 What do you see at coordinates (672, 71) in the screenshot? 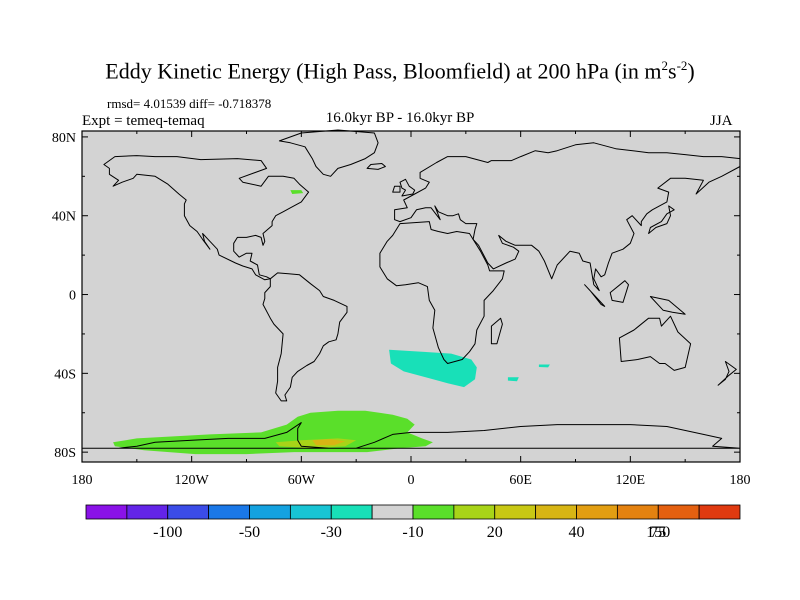
I see `title-unit-s: s` at bounding box center [672, 71].